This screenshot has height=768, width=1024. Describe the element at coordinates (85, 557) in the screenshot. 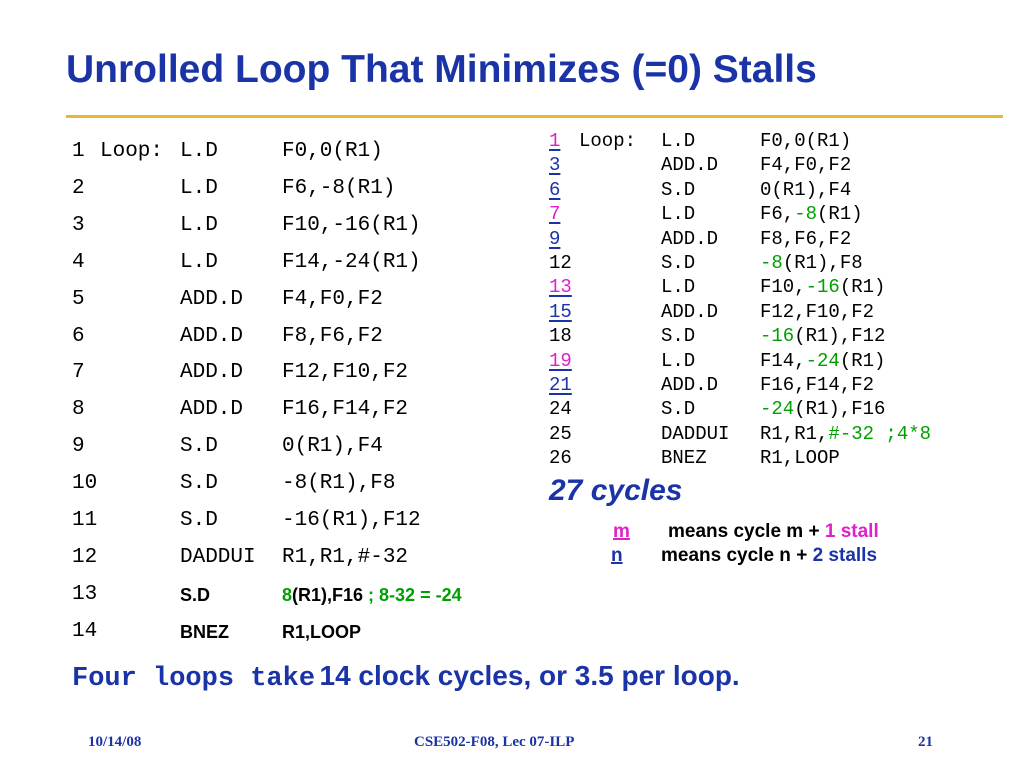

I see `line-number: 12` at that location.